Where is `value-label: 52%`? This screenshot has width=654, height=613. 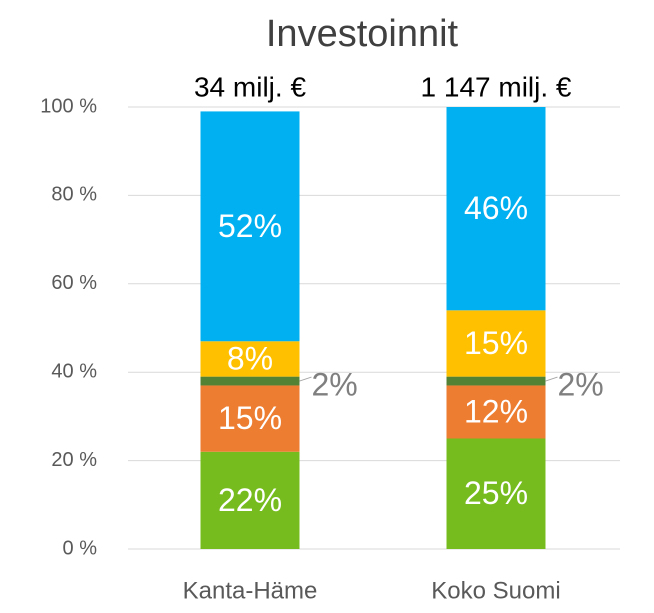 value-label: 52% is located at coordinates (250, 226).